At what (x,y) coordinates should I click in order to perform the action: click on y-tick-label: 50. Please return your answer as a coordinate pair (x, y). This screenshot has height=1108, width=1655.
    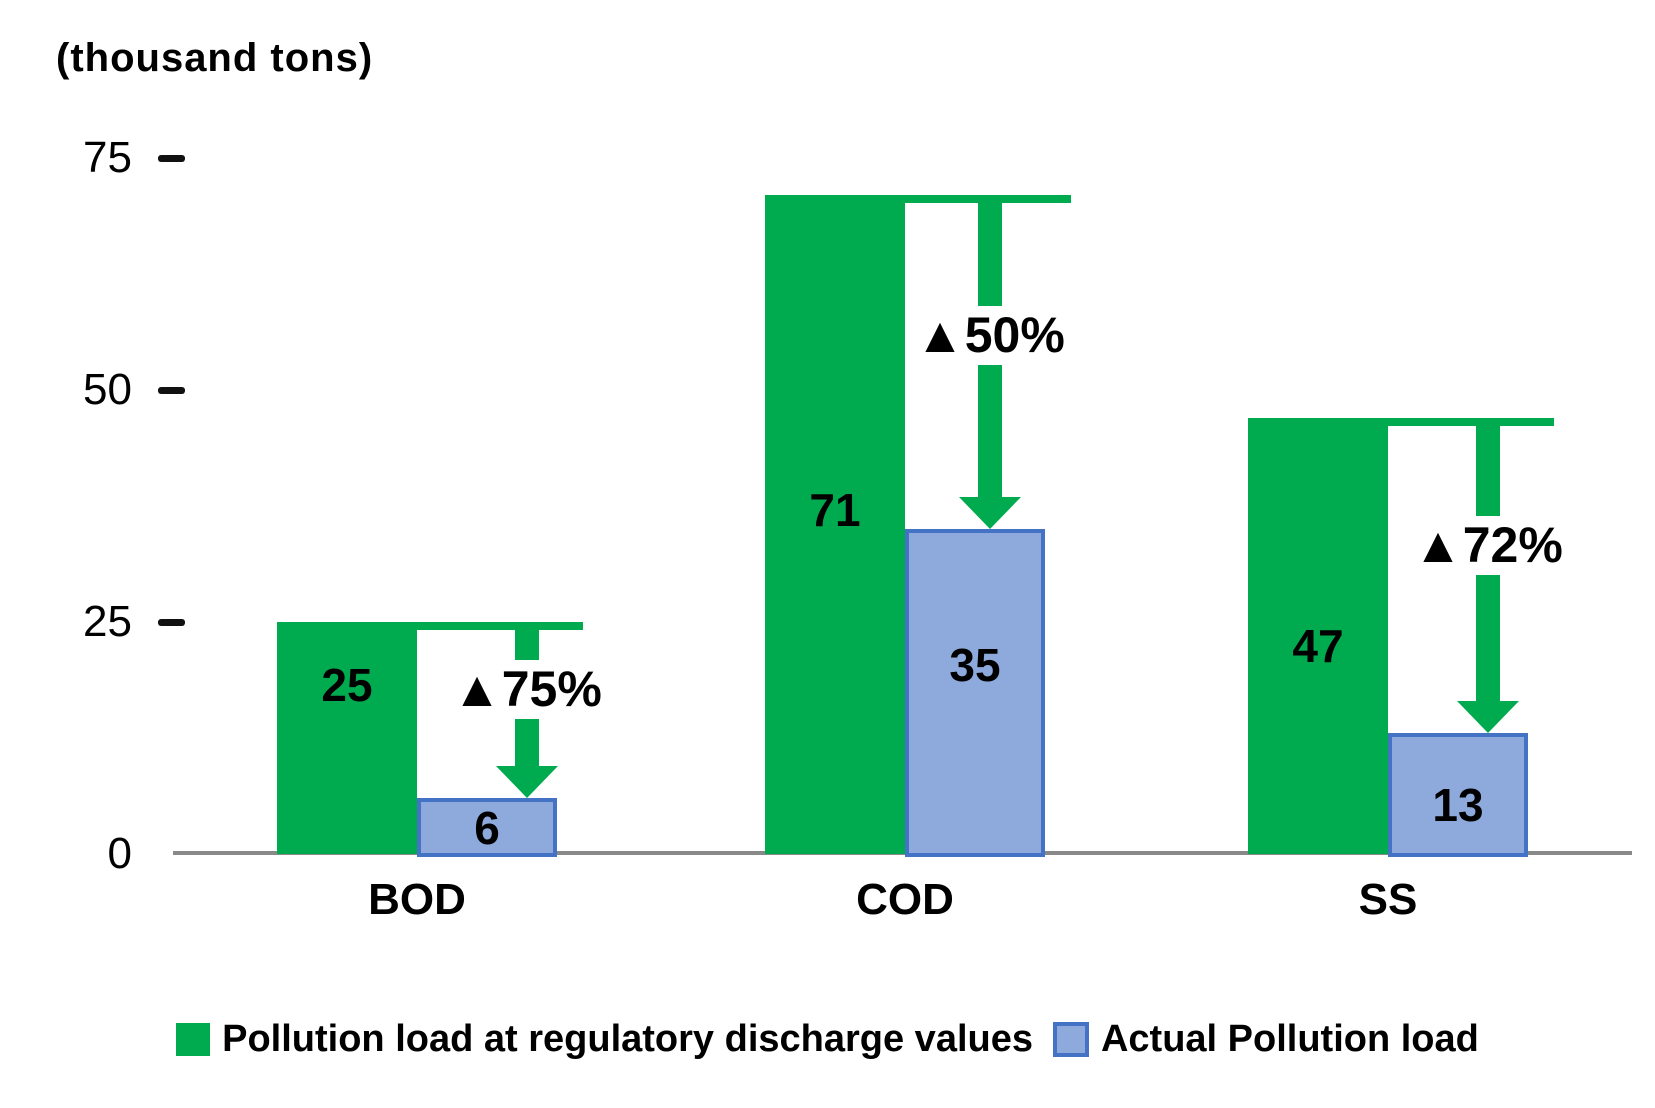
    Looking at the image, I should click on (107, 389).